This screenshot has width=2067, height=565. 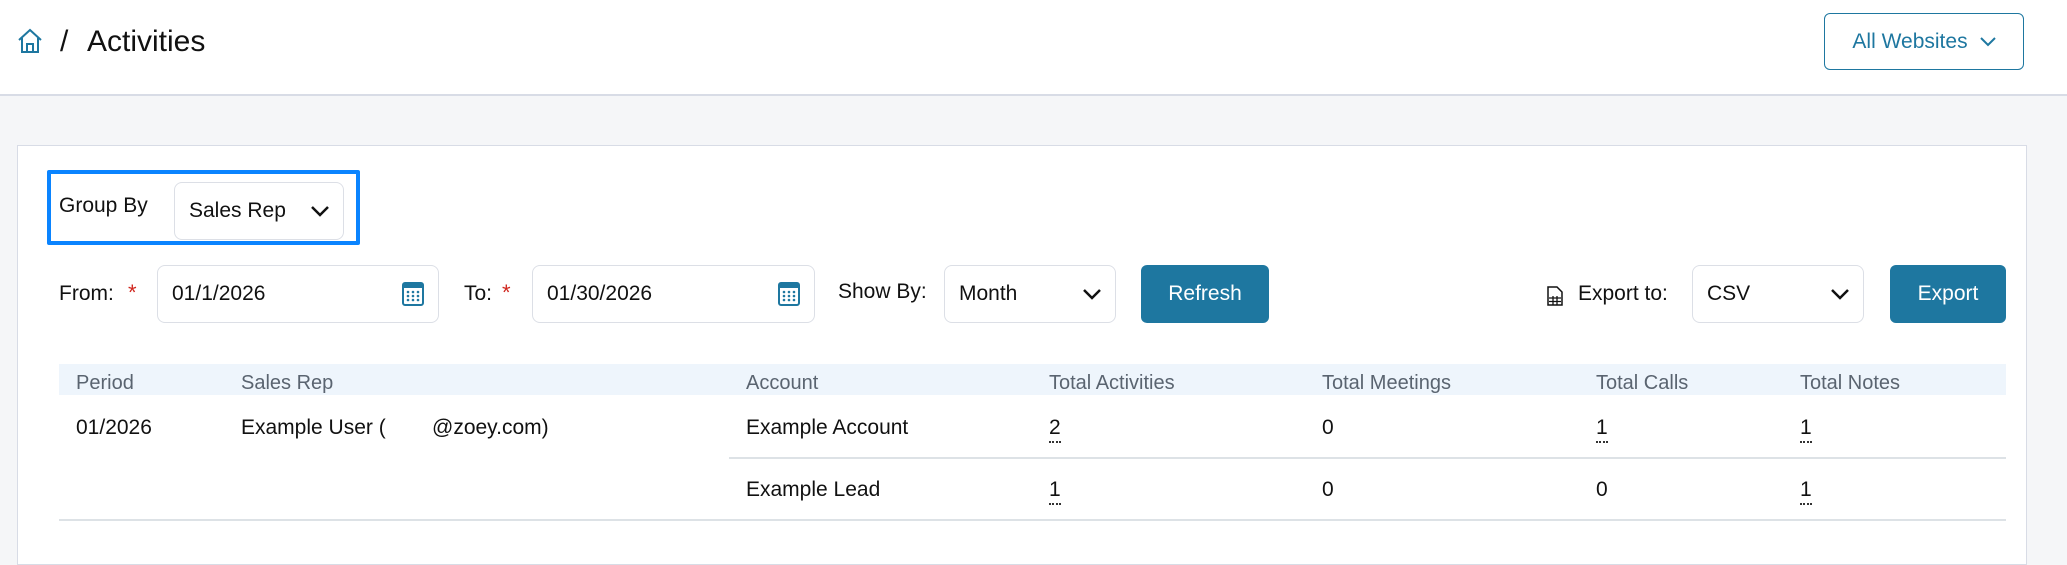 I want to click on table-header, so click(x=1032, y=379).